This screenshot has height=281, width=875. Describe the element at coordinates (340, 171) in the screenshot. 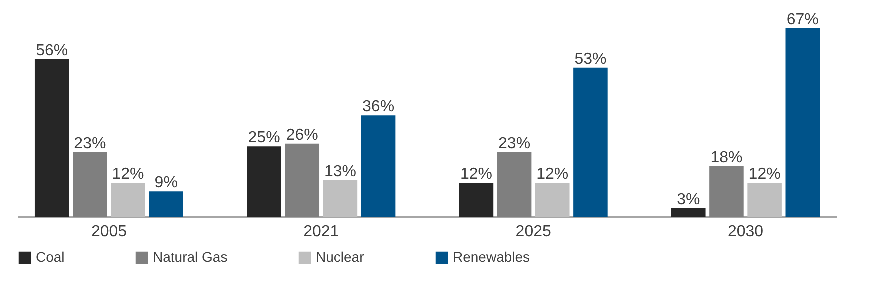

I see `data-label: 13%` at that location.